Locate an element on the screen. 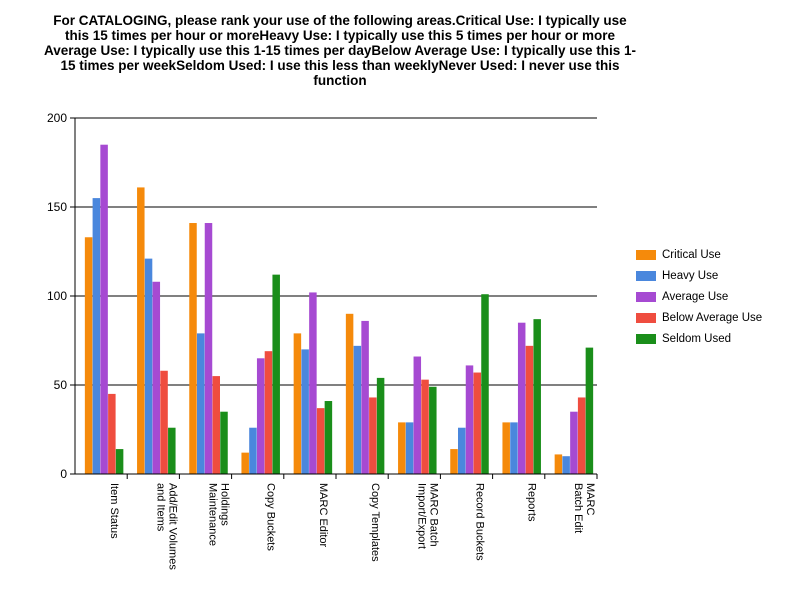 Image resolution: width=800 pixels, height=600 pixels. x-tick-label: MARC Editor is located at coordinates (323, 515).